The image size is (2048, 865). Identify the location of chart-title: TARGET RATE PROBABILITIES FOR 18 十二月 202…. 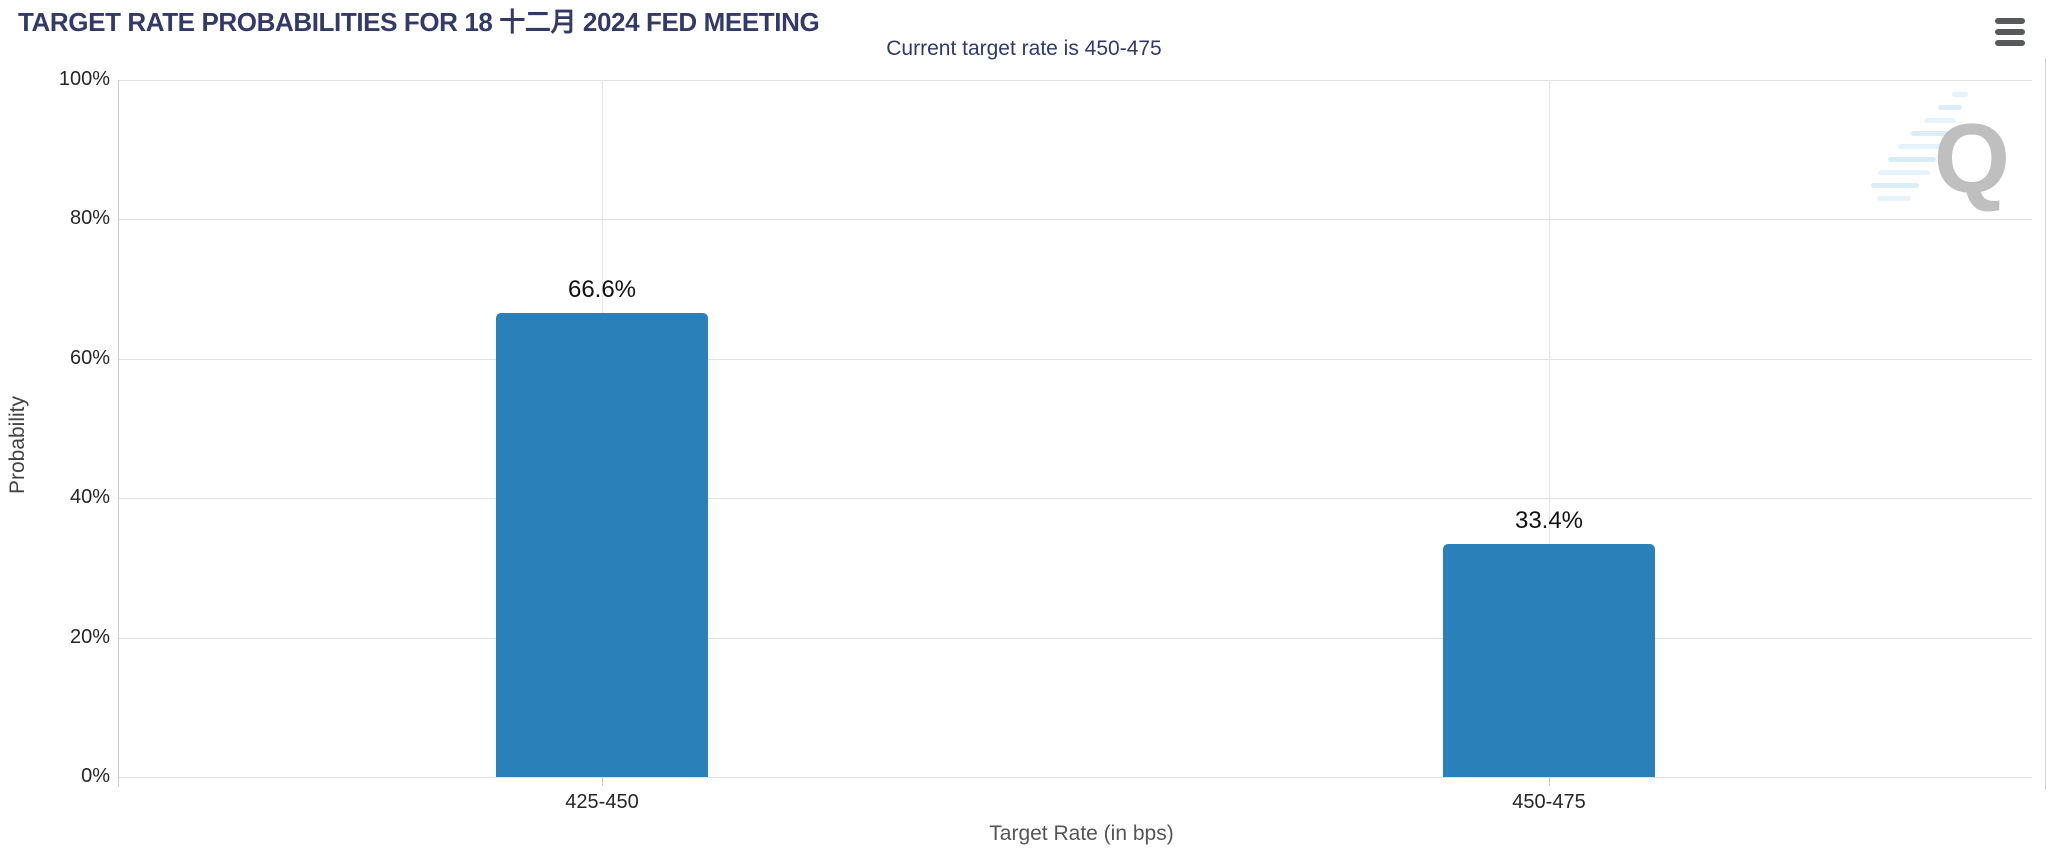
(419, 22).